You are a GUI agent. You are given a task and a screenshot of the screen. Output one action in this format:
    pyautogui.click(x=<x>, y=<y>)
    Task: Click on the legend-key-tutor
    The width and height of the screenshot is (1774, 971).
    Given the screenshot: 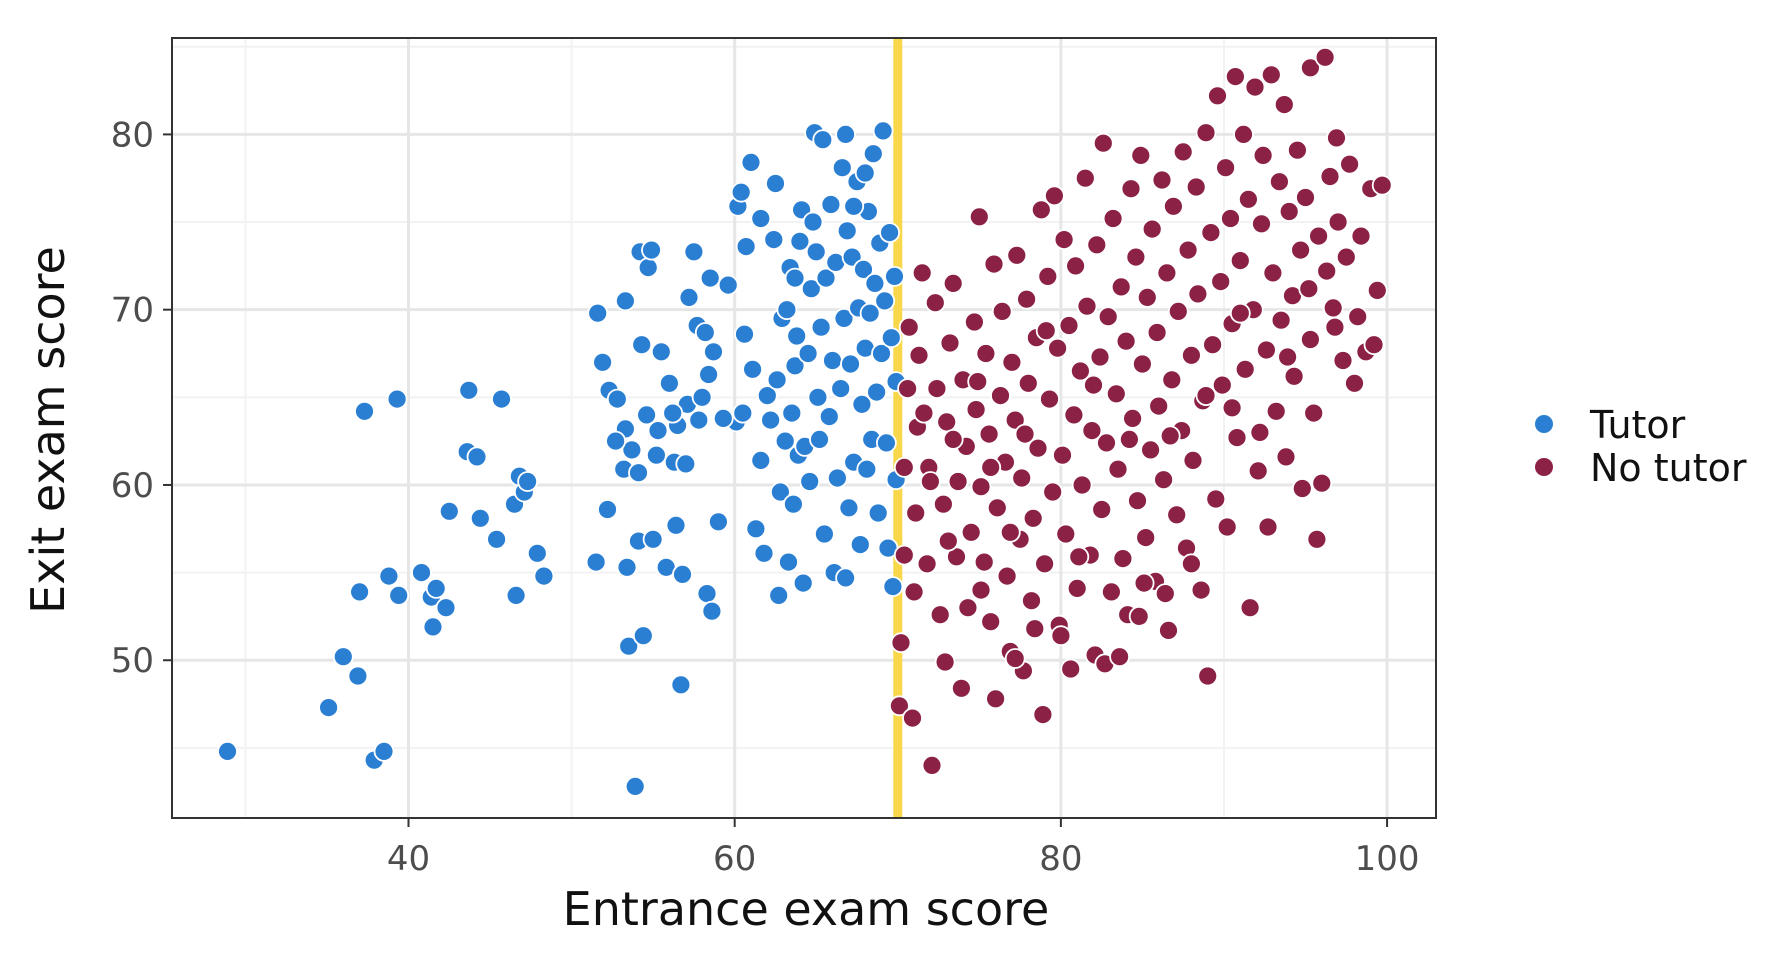 What is the action you would take?
    pyautogui.click(x=1544, y=424)
    